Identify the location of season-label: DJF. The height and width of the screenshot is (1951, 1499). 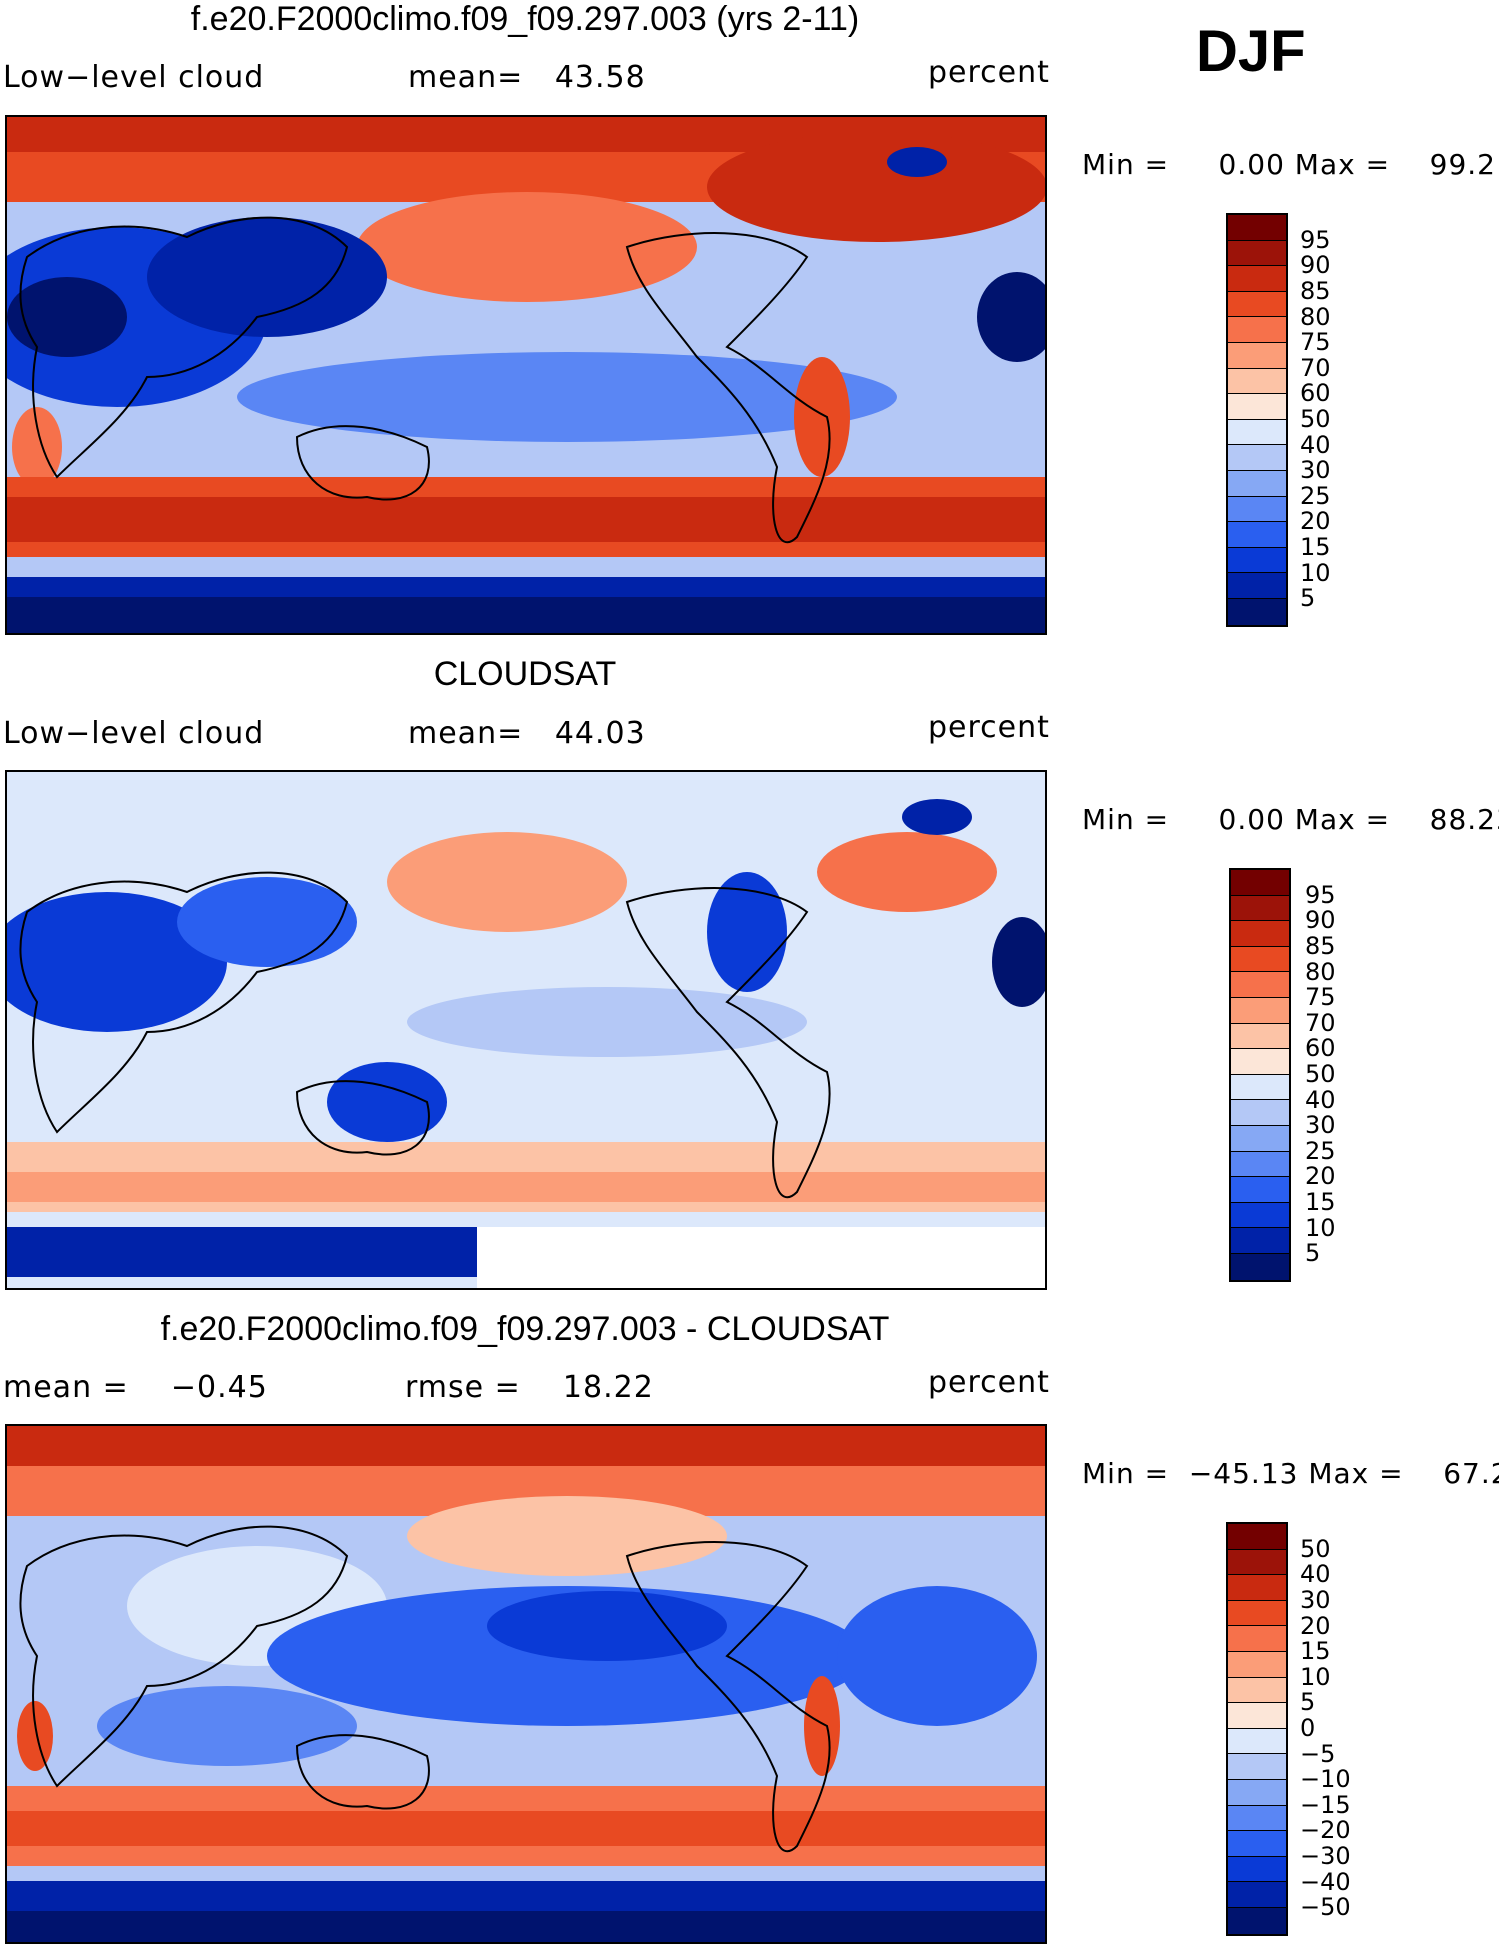
(1251, 51).